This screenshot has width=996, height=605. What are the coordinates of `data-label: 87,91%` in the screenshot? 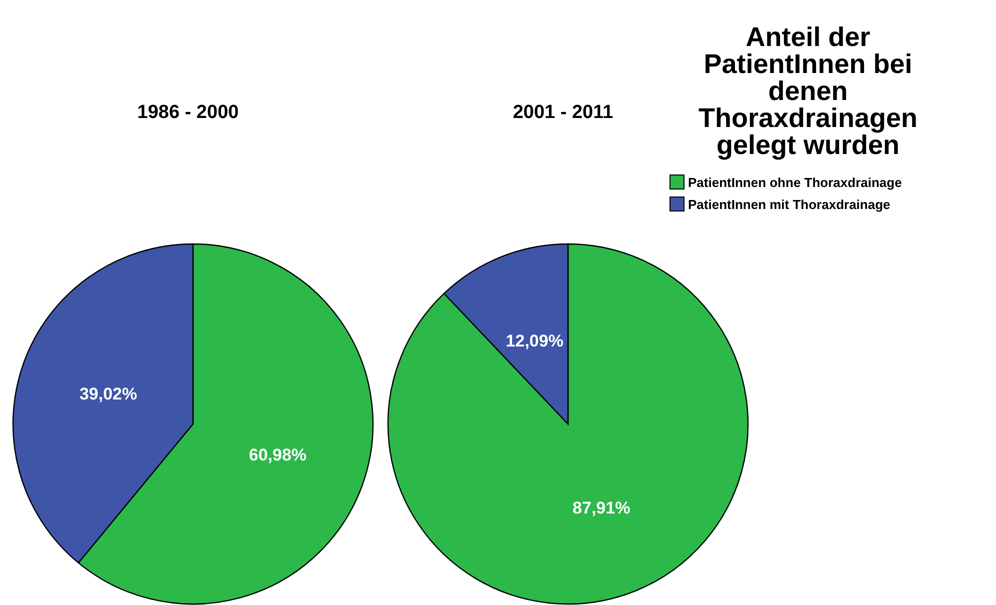 It's located at (601, 508).